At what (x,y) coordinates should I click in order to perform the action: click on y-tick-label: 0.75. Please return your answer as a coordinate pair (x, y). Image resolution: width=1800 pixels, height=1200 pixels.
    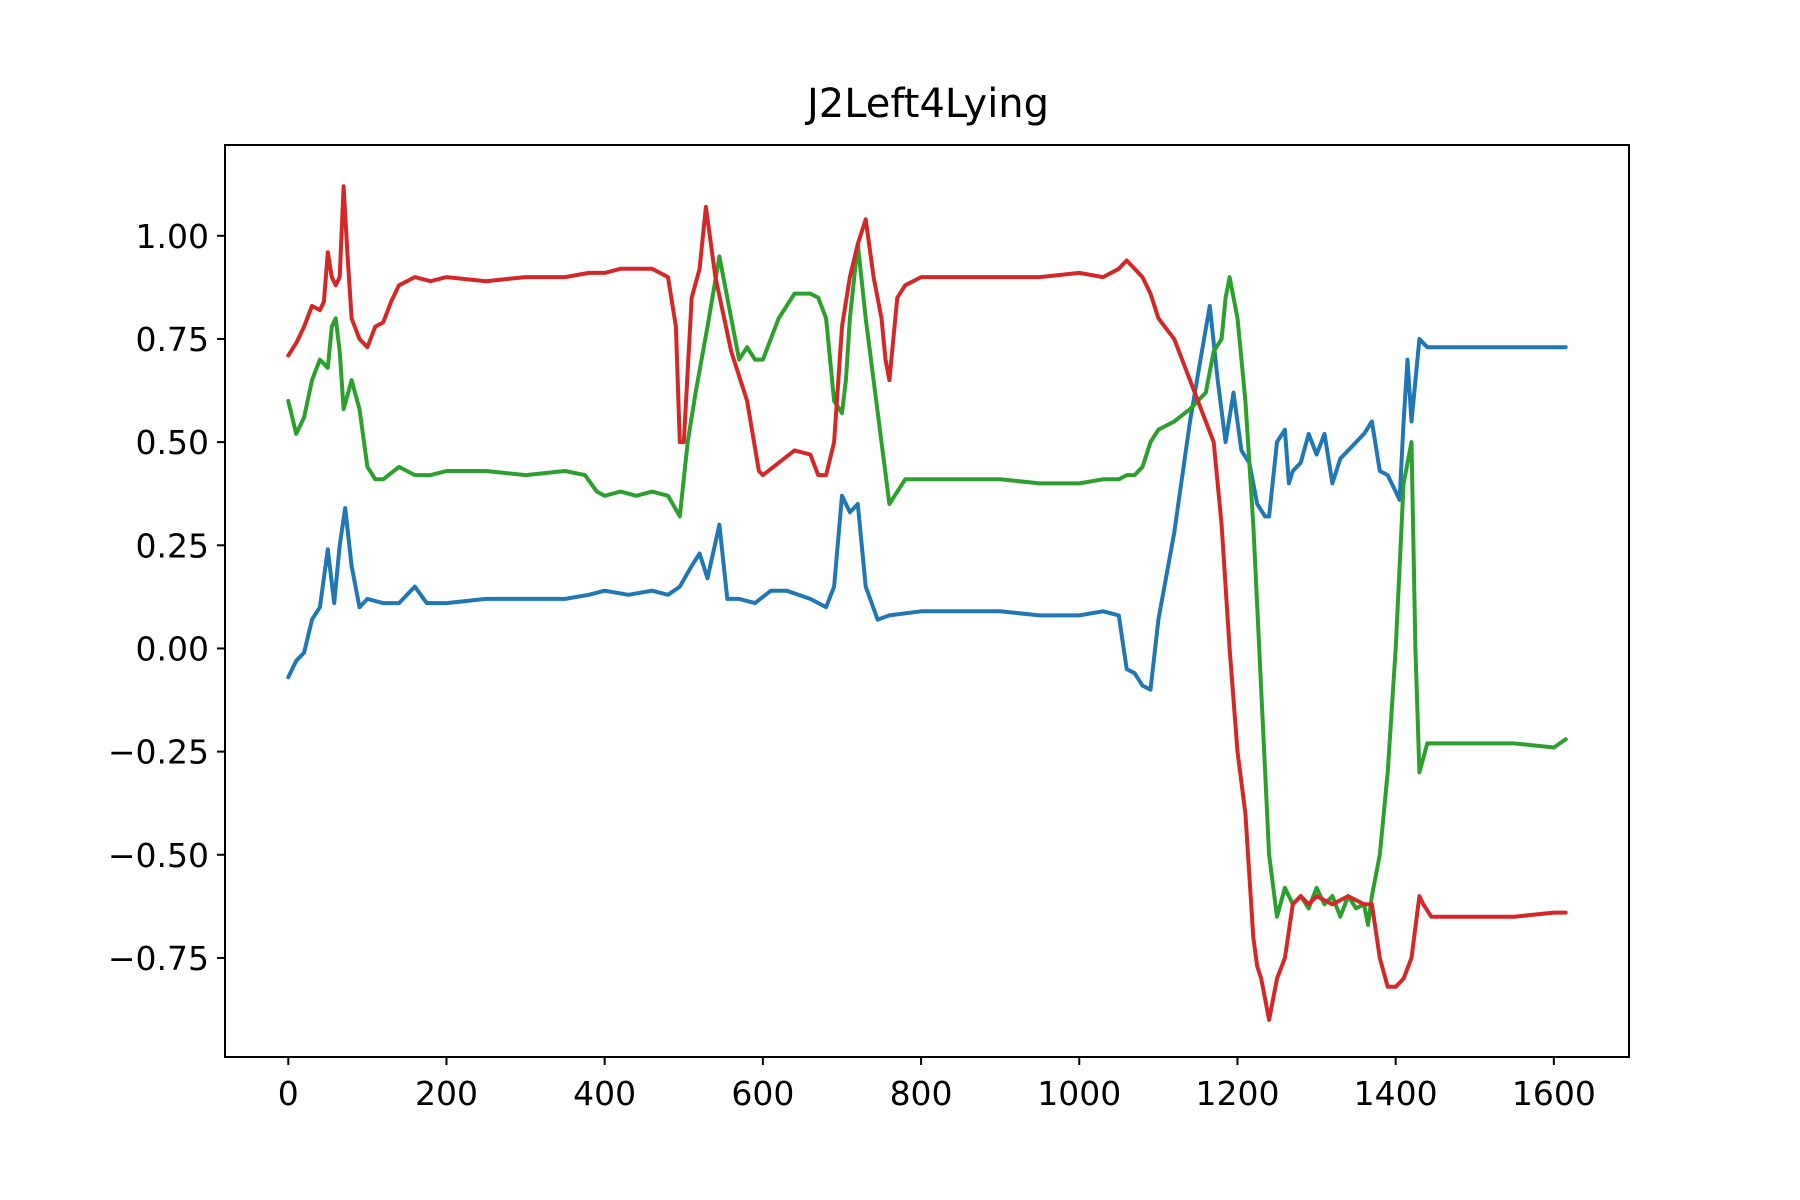
    Looking at the image, I should click on (172, 339).